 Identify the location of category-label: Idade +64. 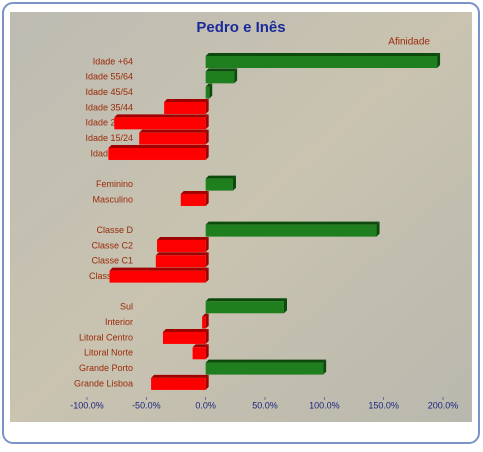
(113, 61).